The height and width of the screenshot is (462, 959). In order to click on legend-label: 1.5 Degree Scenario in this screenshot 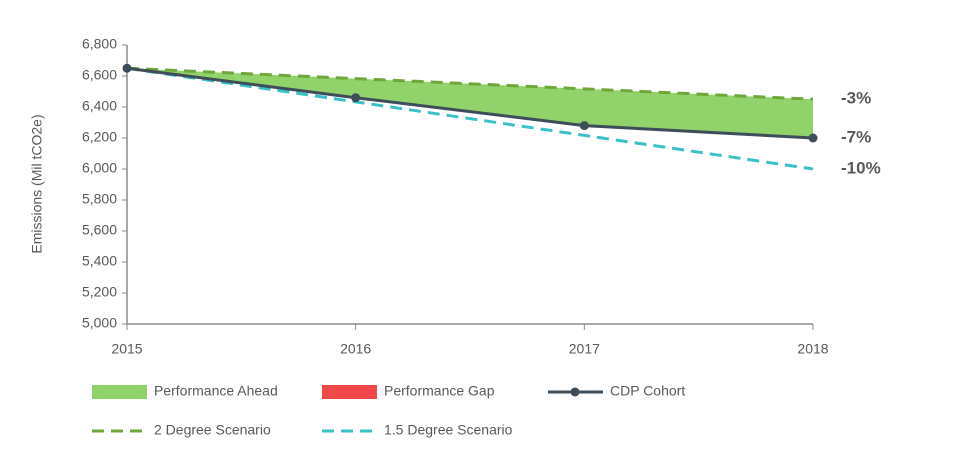, I will do `click(448, 430)`.